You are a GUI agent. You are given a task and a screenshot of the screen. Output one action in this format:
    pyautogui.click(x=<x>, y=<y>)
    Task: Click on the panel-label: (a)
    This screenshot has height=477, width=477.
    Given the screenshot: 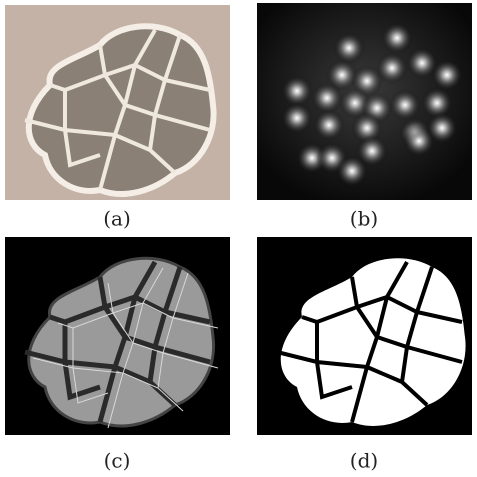 What is the action you would take?
    pyautogui.click(x=117, y=219)
    